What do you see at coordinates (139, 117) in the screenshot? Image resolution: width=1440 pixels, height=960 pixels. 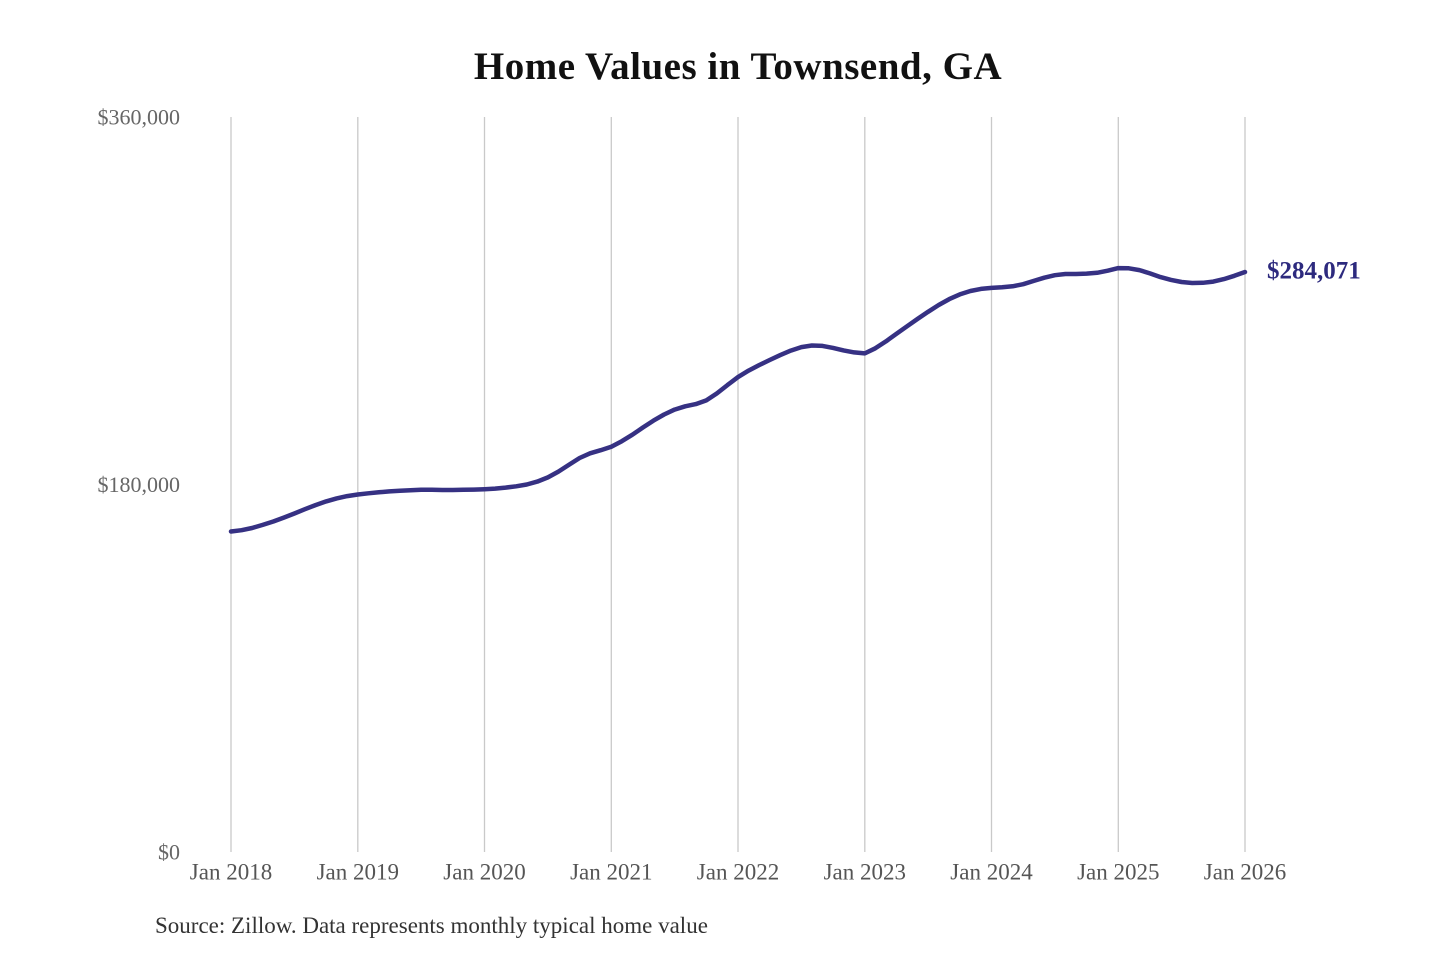 I see `y-axis-tick-label: $360,000` at bounding box center [139, 117].